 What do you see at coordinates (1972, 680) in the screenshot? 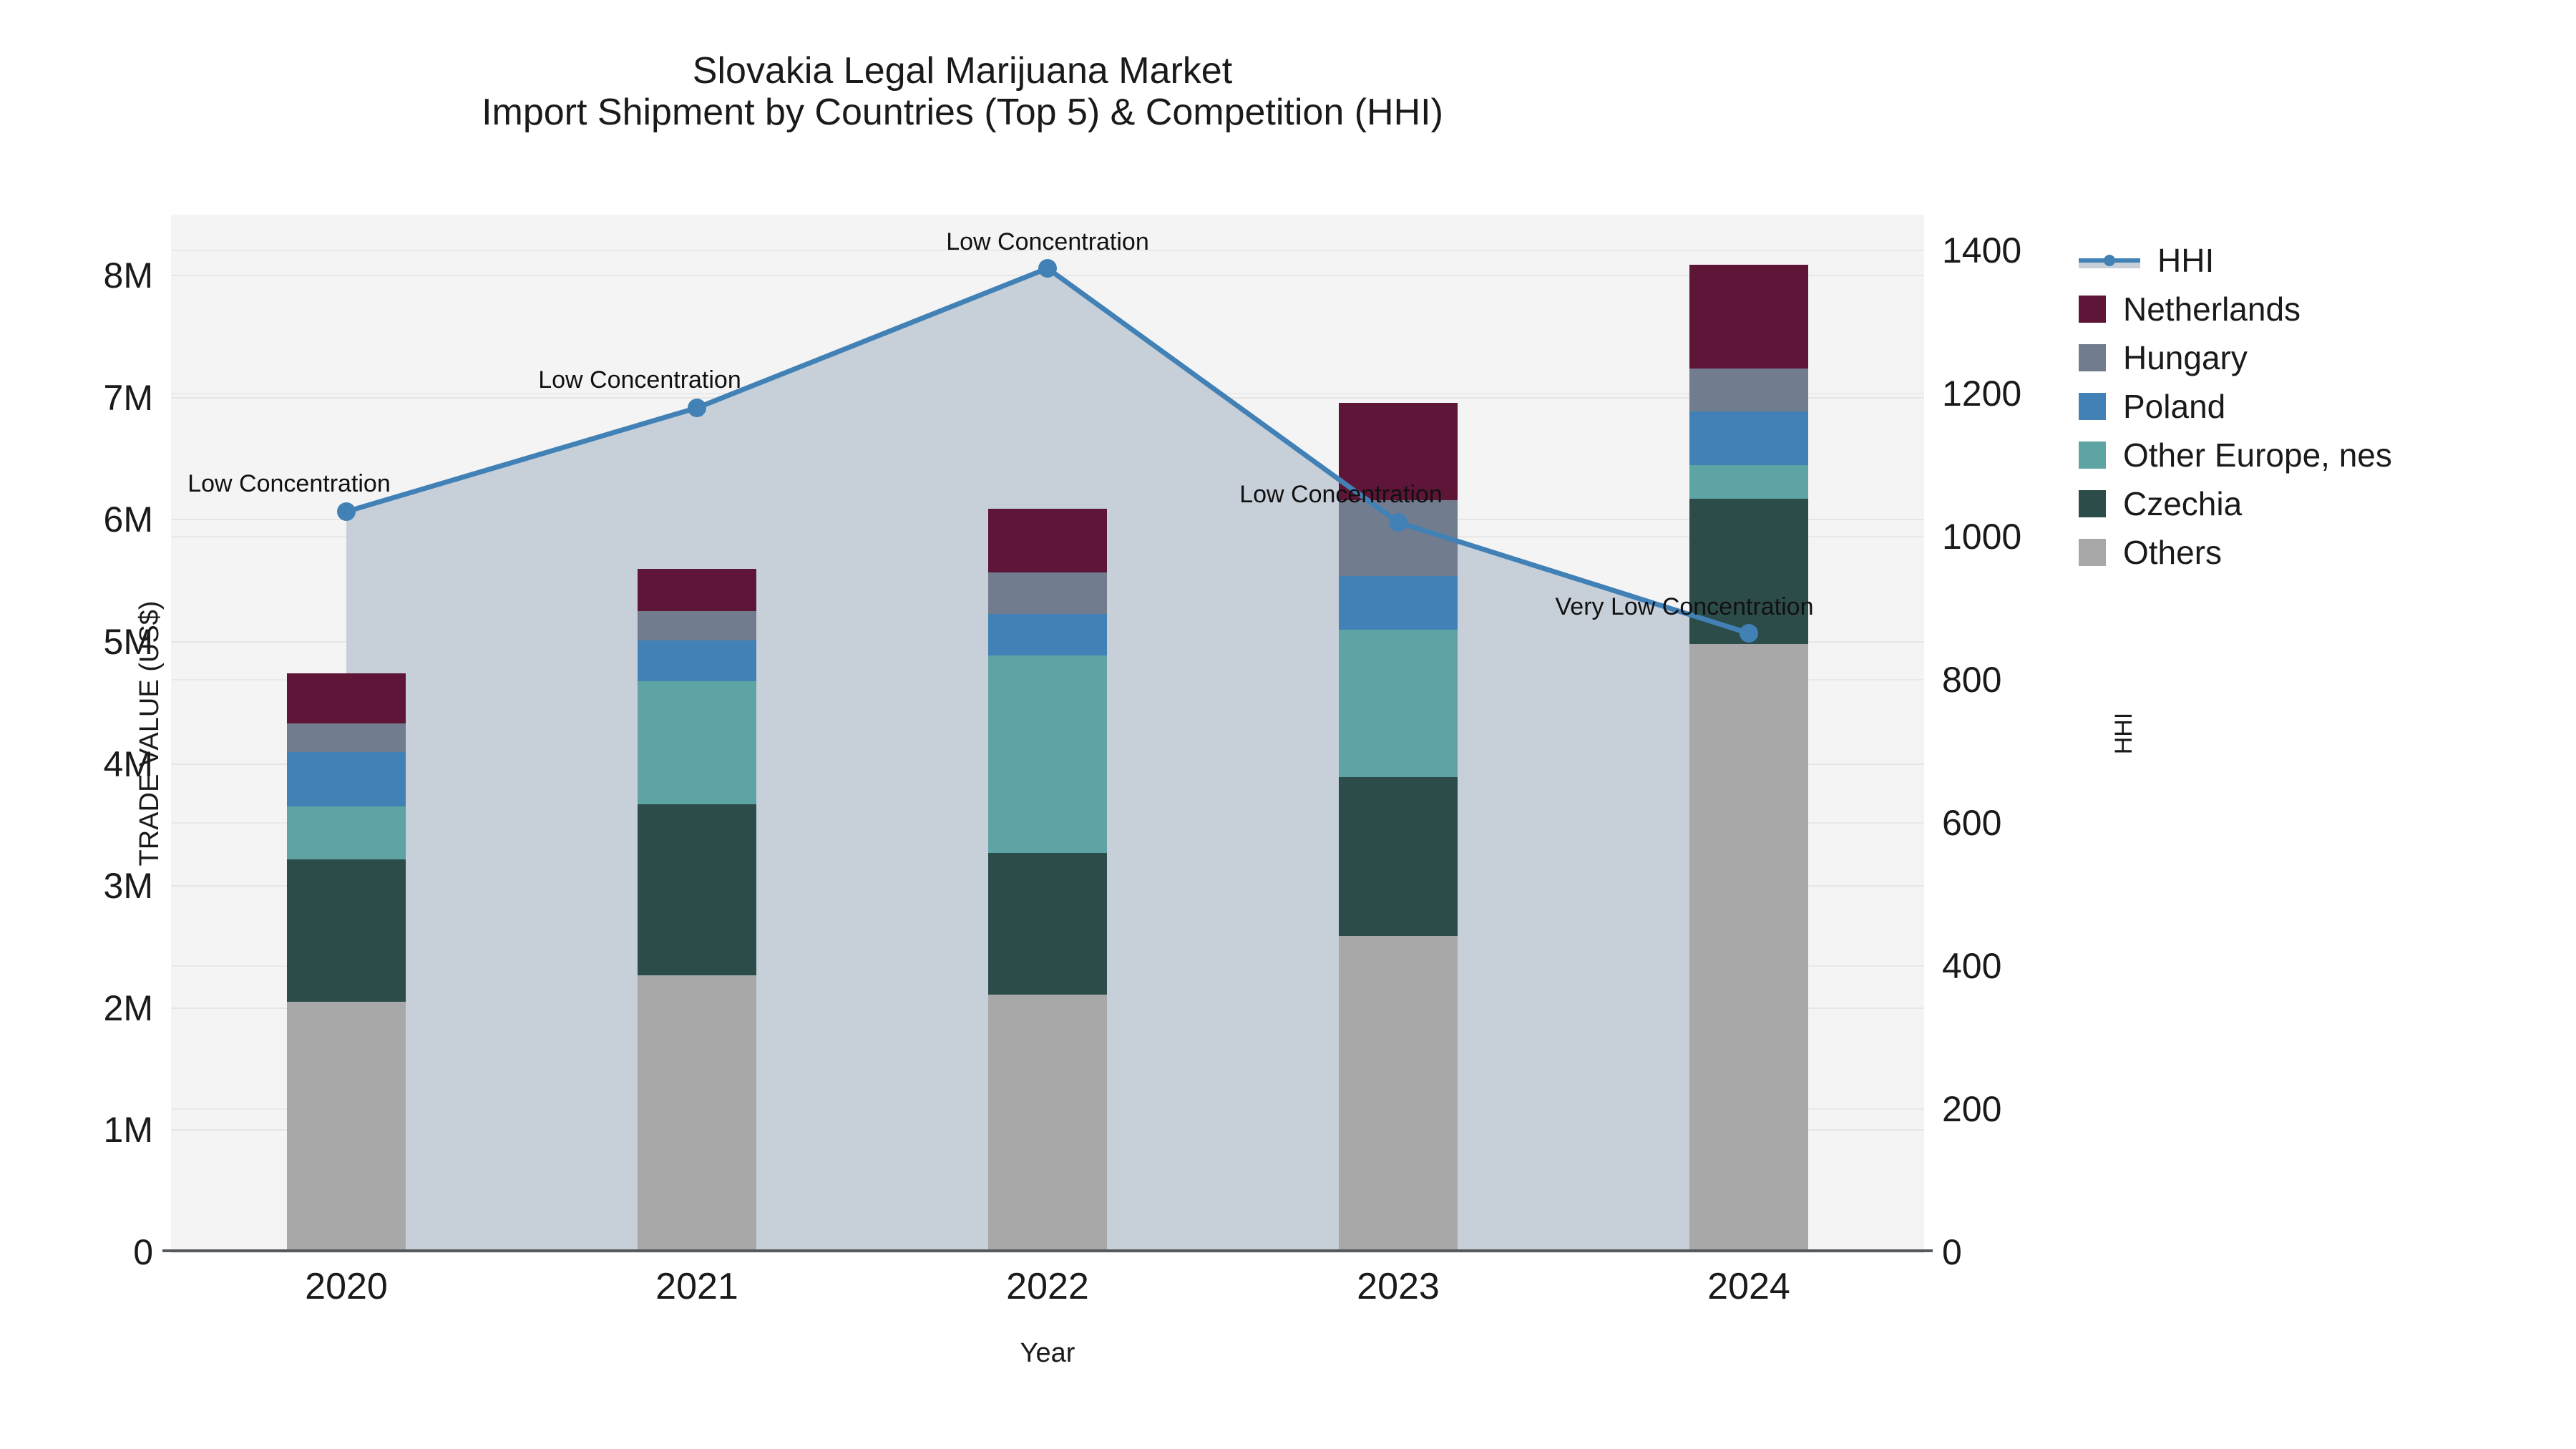
I see `y-axis-right-tick: 800` at bounding box center [1972, 680].